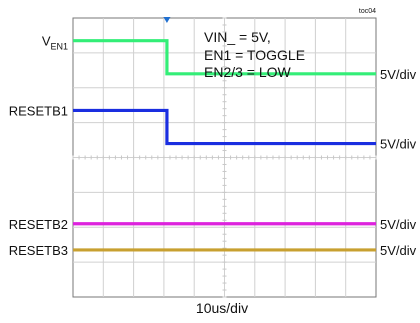 The image size is (420, 323). I want to click on annotation-block: VIN_ = 5V, EN1 = TOGGLE EN2/3 = LOW, so click(254, 54).